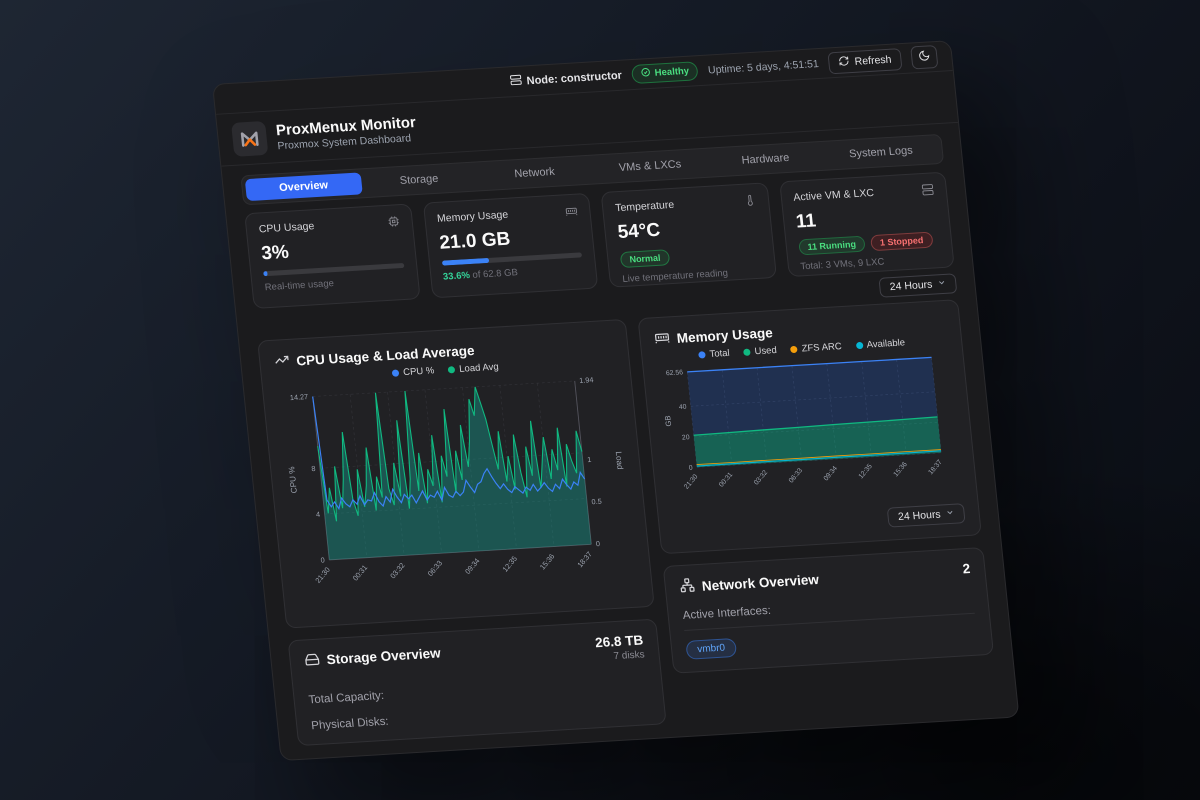 The height and width of the screenshot is (800, 1200). What do you see at coordinates (865, 60) in the screenshot?
I see `refresh-button: Refresh` at bounding box center [865, 60].